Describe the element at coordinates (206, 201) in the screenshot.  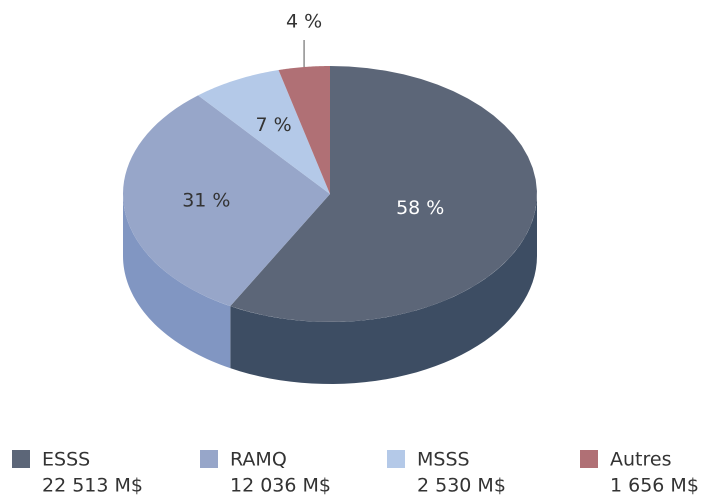
I see `data-label: 31 %` at that location.